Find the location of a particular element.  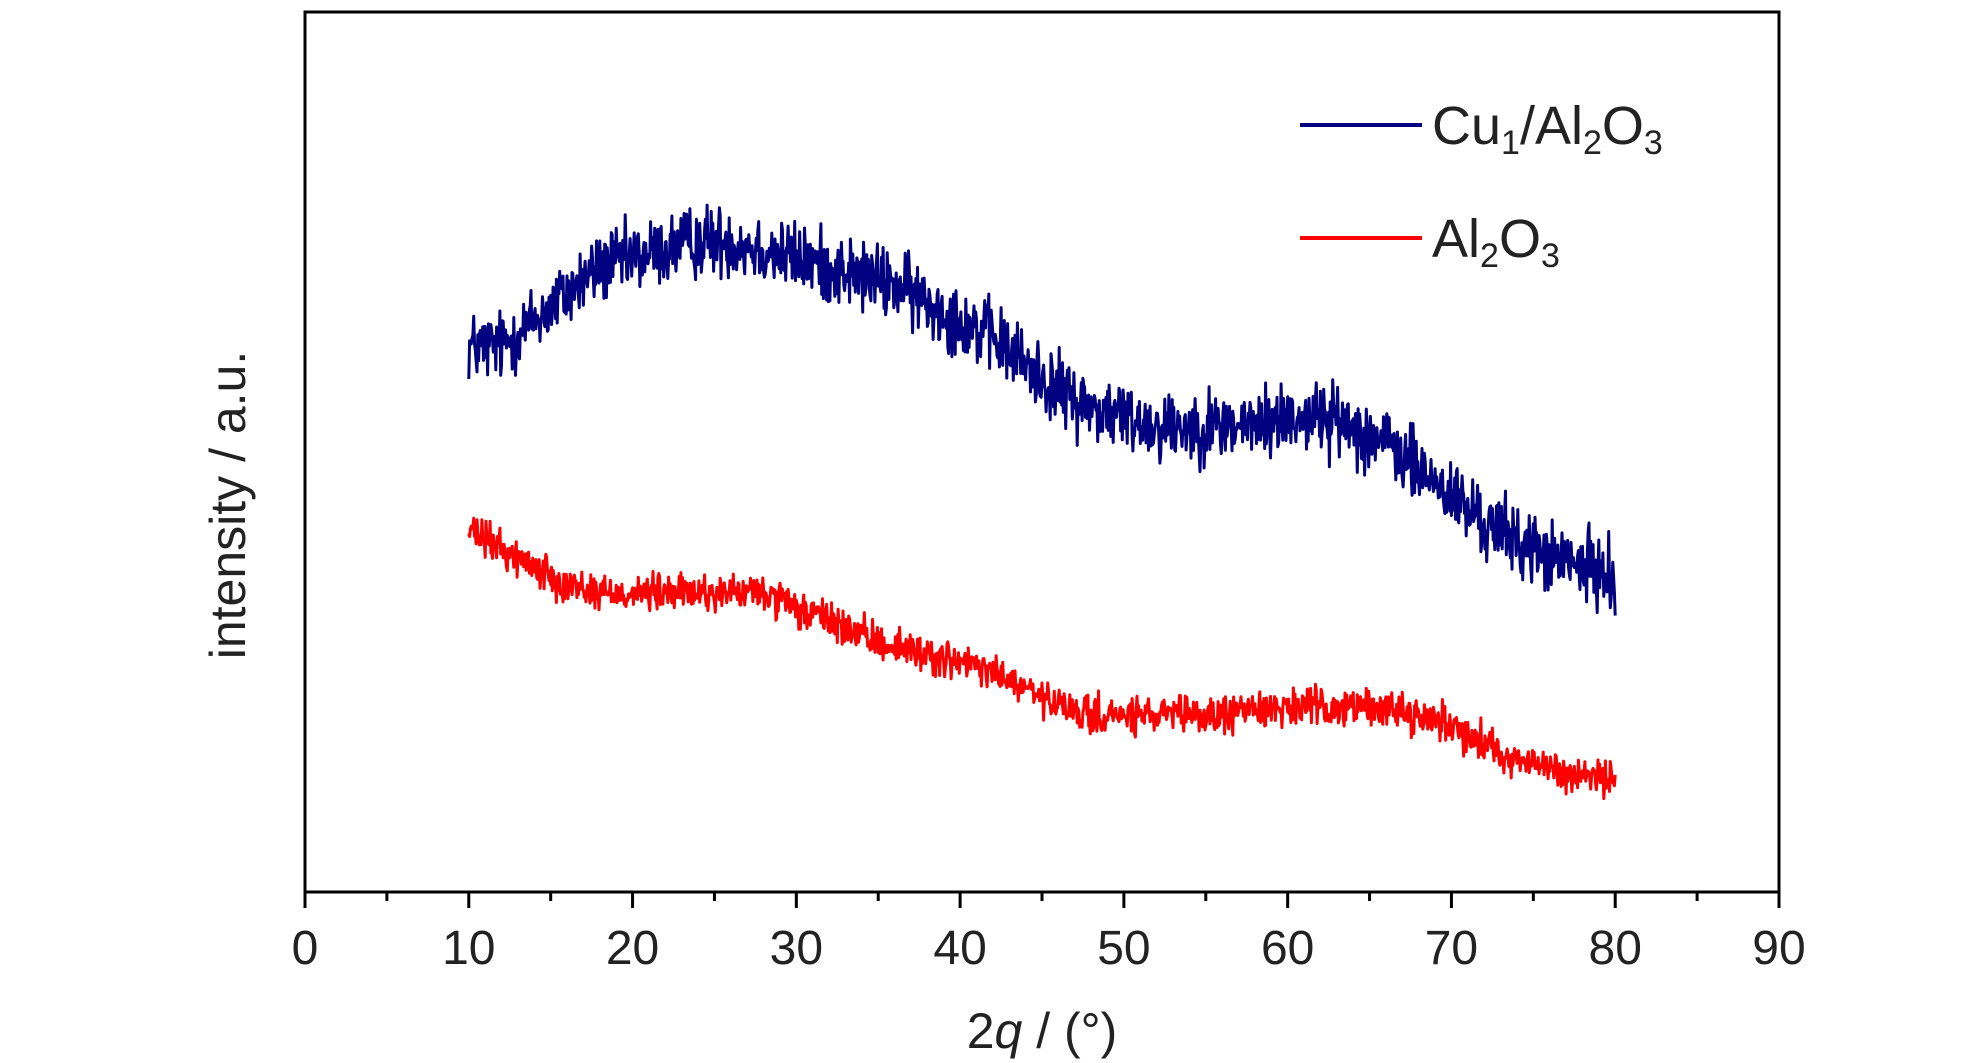

legend-label: Al2O3 is located at coordinates (1496, 242).